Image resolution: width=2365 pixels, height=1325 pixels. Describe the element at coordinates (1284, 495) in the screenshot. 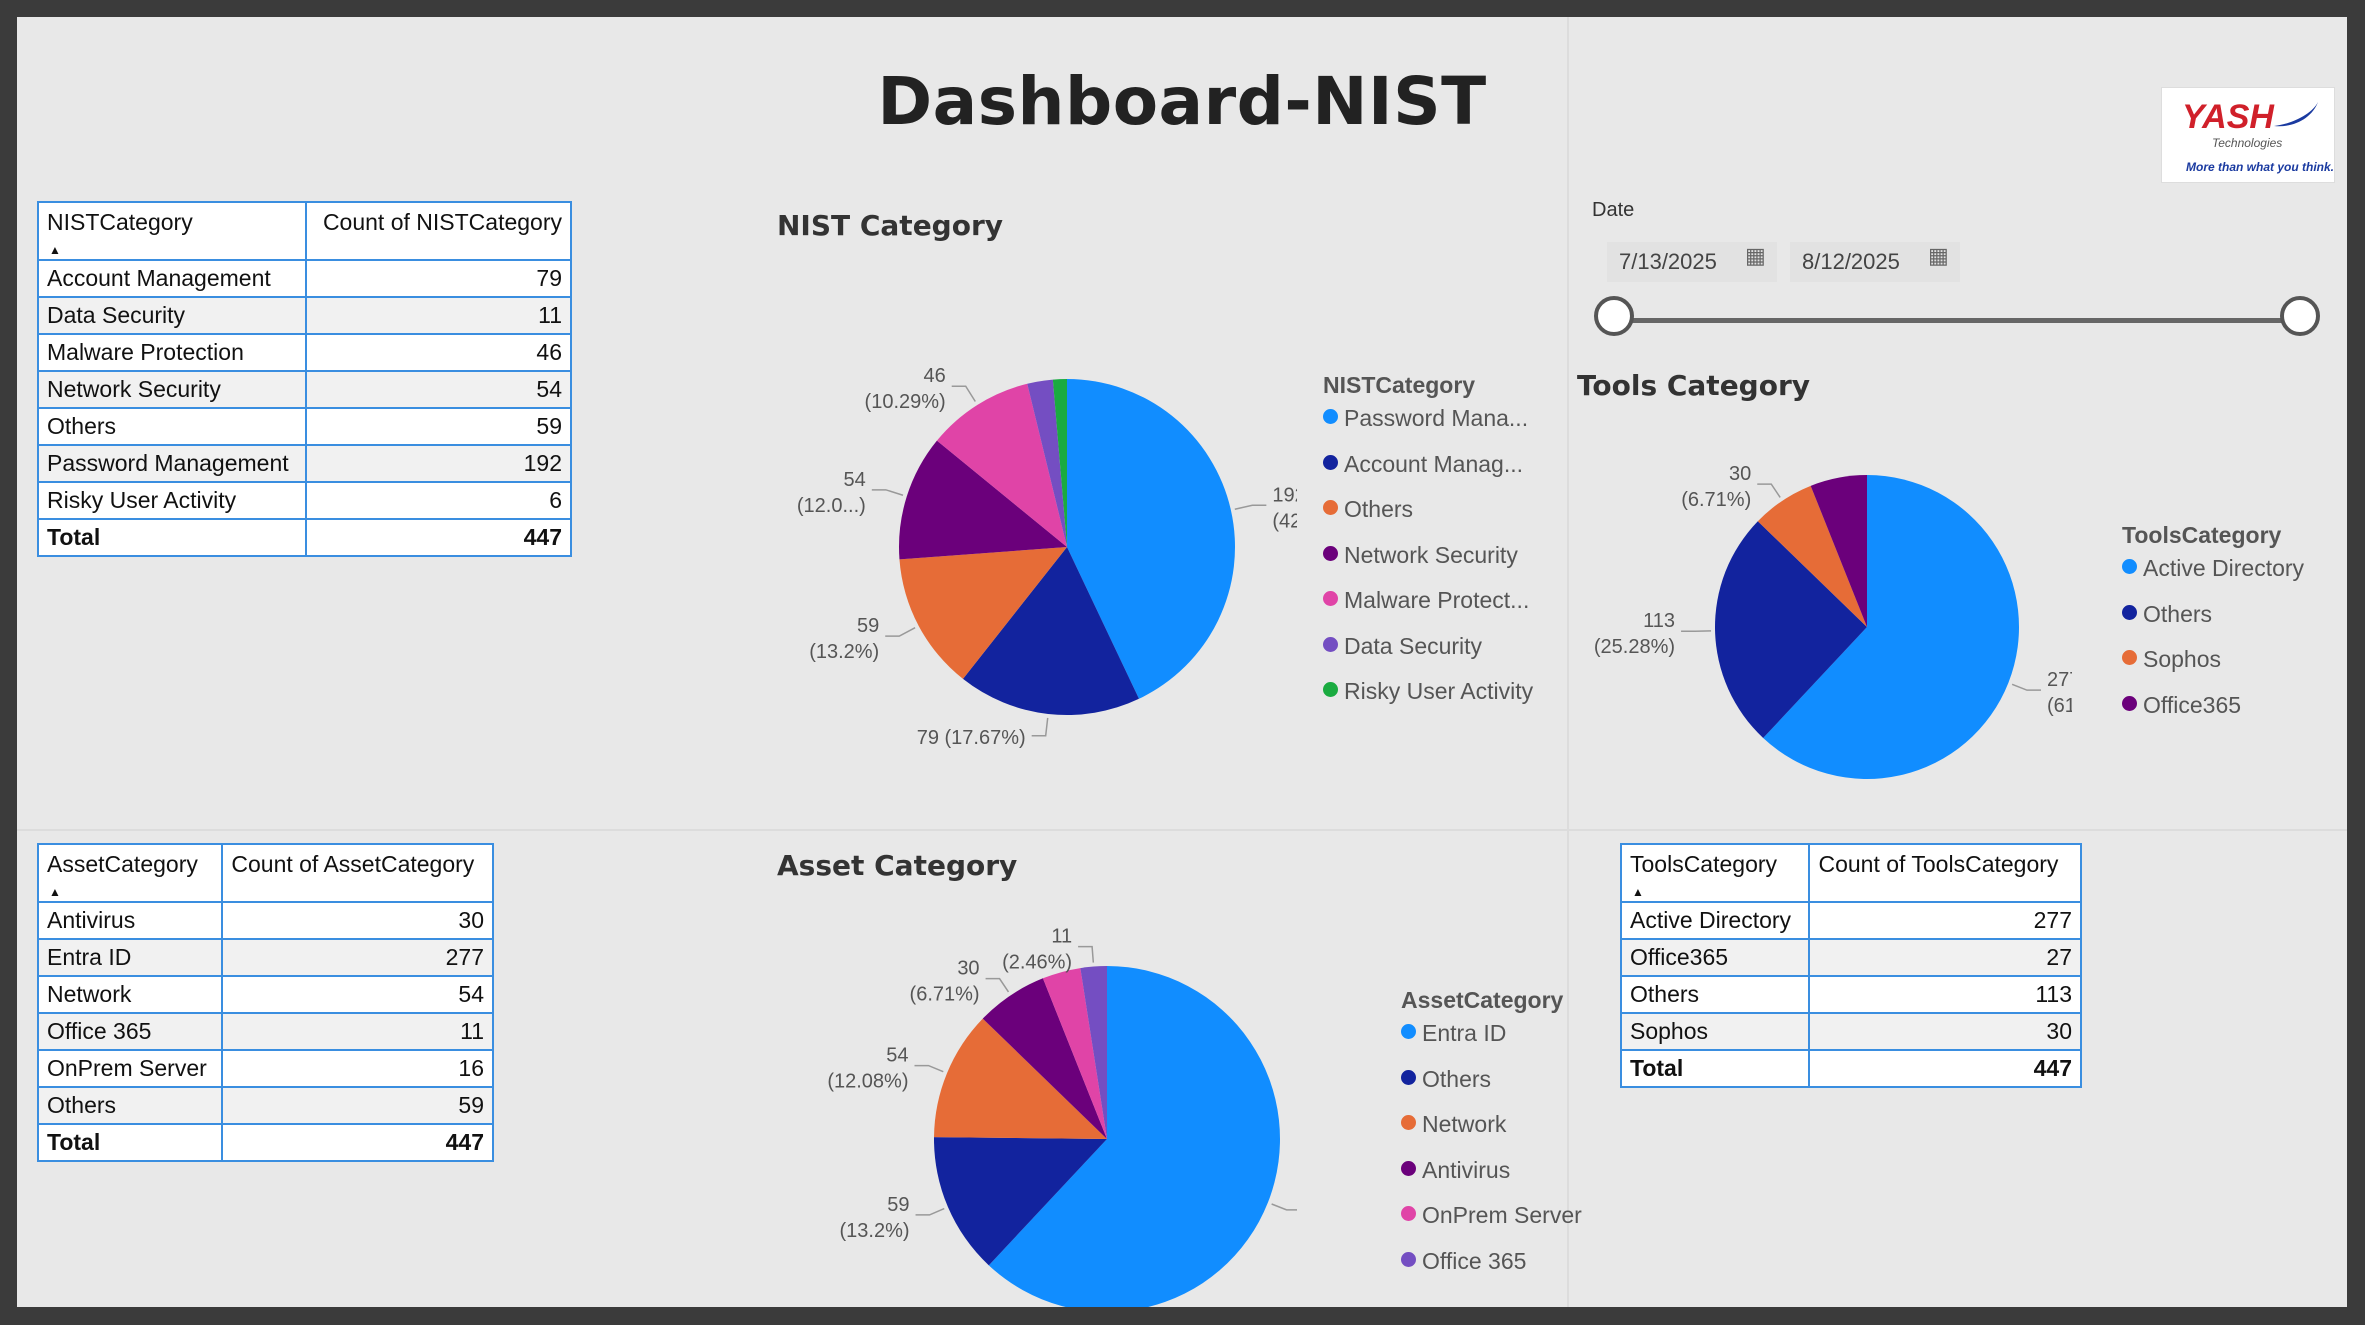

I see `slice-data-label-value: 192` at that location.